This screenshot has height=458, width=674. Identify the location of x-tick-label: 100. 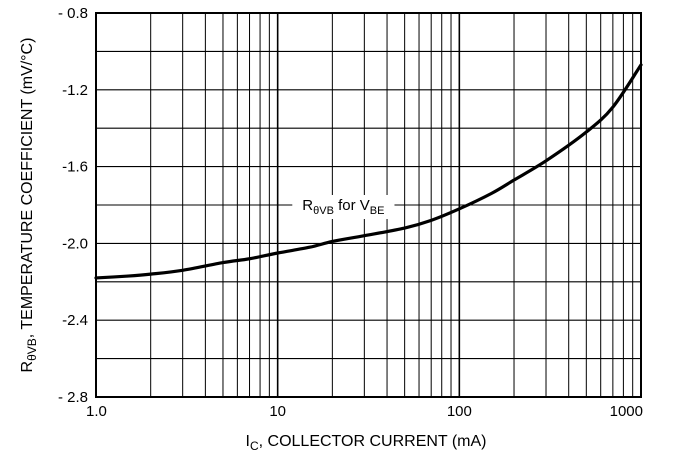
(459, 411).